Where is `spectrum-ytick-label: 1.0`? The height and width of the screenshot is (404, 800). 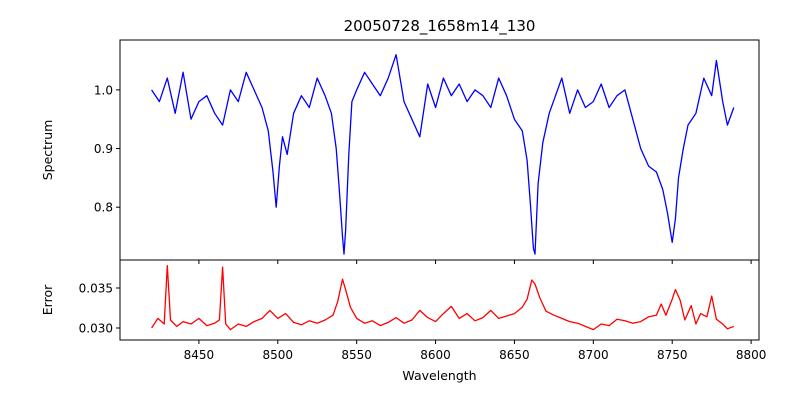
spectrum-ytick-label: 1.0 is located at coordinates (103, 90).